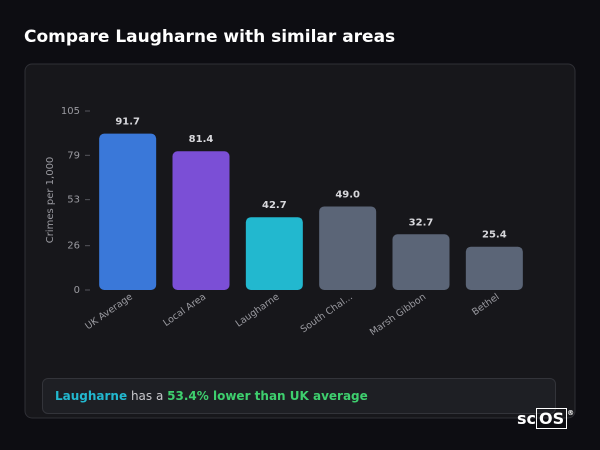 The image size is (600, 450). Describe the element at coordinates (209, 37) in the screenshot. I see `page-title: Compare Laugharne with similar areas` at that location.